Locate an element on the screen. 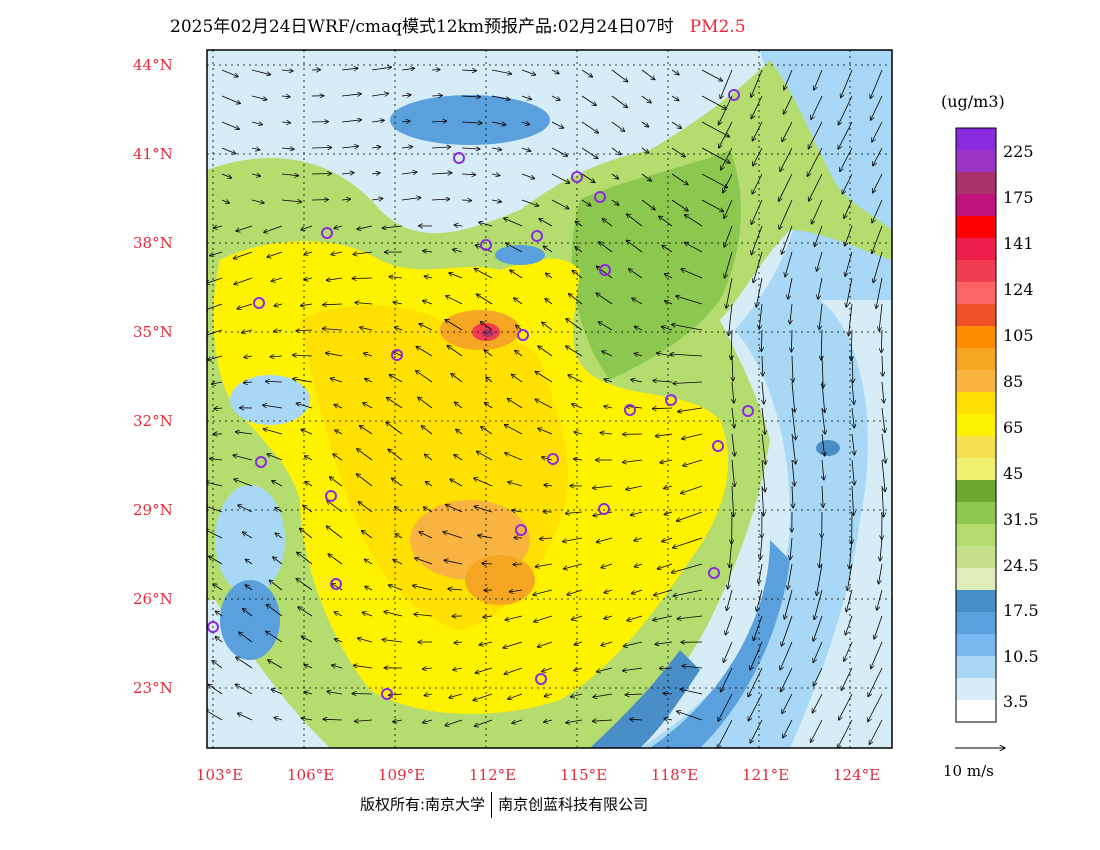 This screenshot has width=1100, height=850. colorbar-label: 45 is located at coordinates (1013, 473).